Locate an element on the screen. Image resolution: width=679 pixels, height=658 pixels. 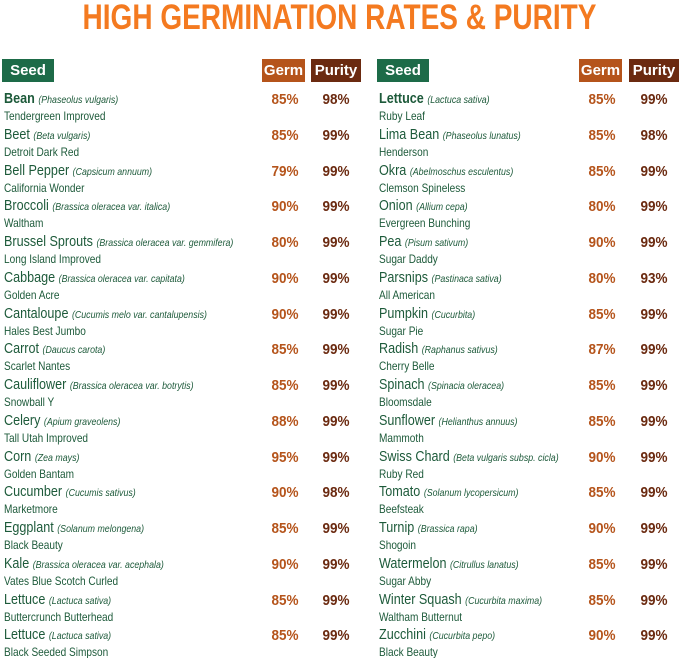
seed-line: Celery (Apium graveolens) is located at coordinates (62, 421).